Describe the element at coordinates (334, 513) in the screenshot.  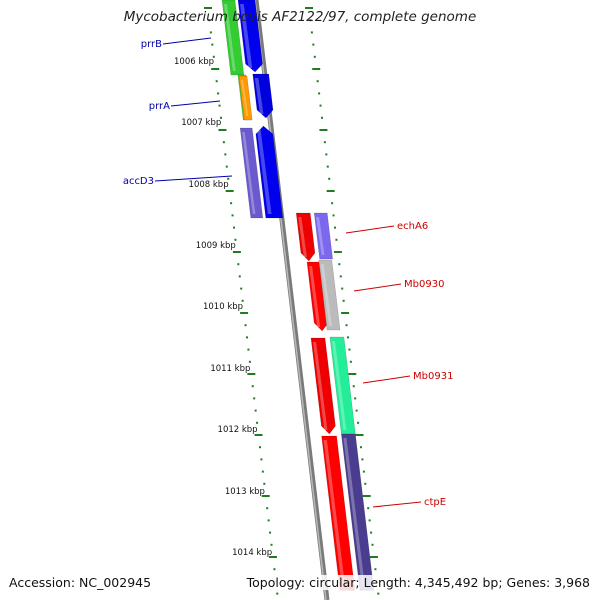
I see `gene-ctpE-arrow-shine` at that location.